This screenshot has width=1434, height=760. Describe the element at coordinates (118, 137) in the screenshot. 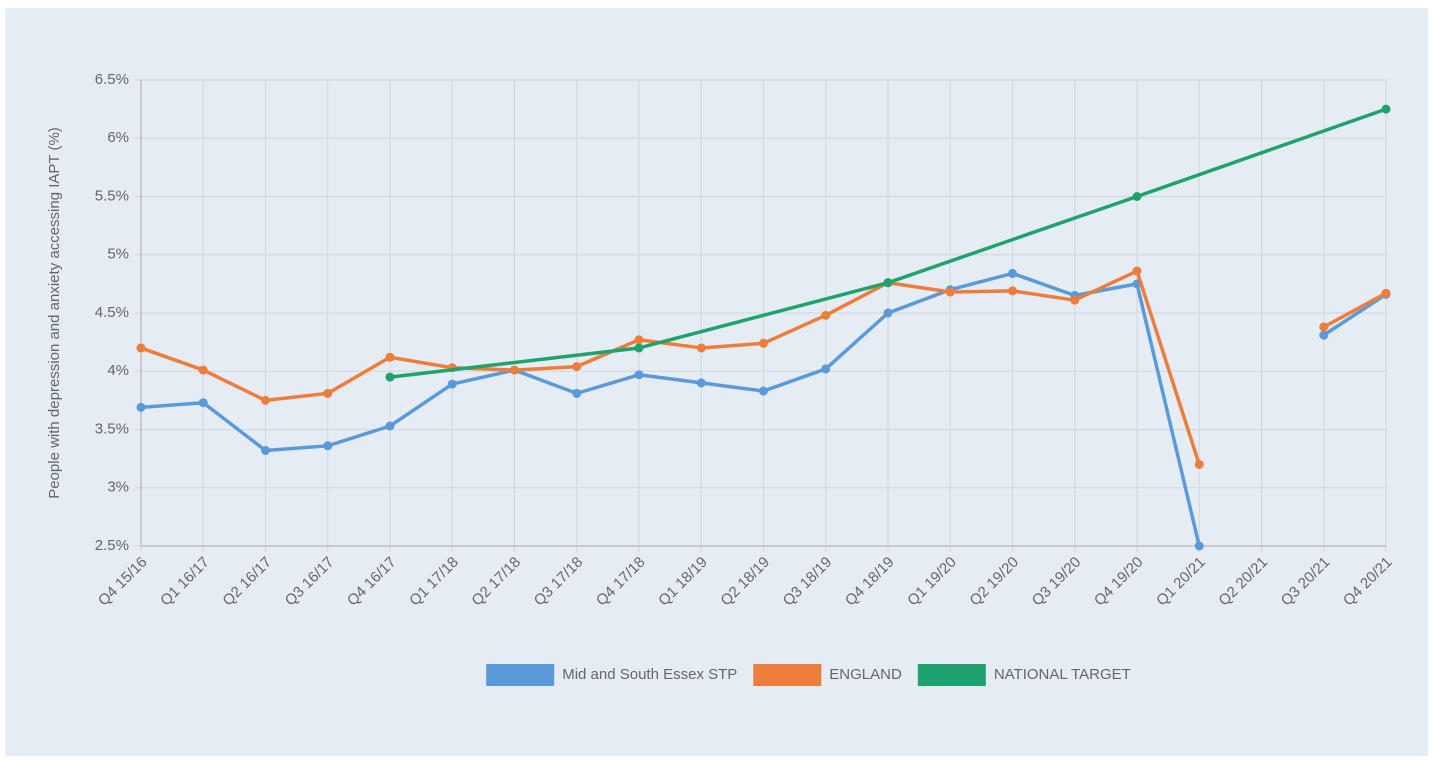

I see `y-tick-label: 6%` at that location.